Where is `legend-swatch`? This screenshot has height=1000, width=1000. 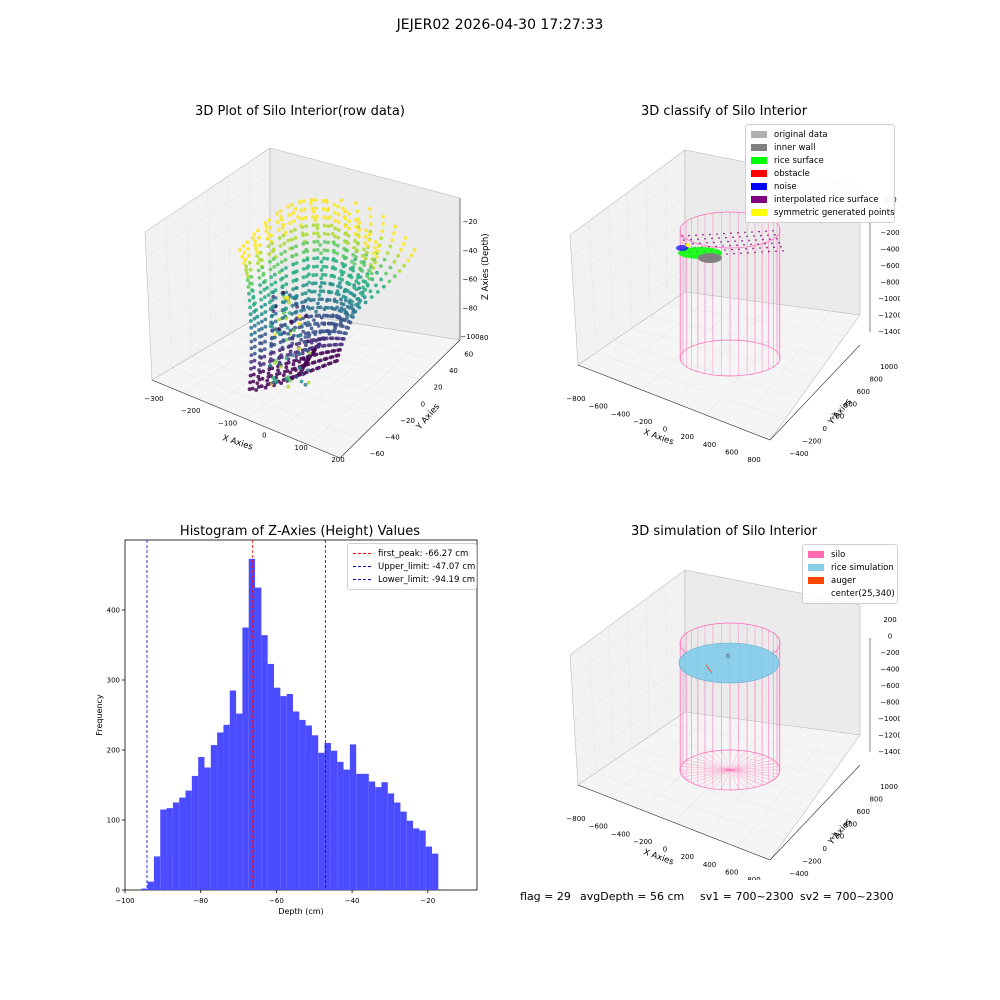
legend-swatch is located at coordinates (759, 134).